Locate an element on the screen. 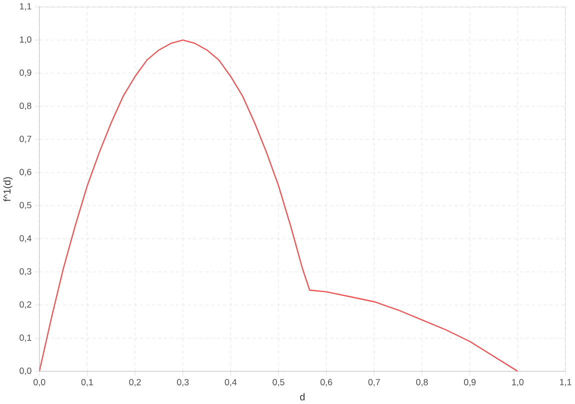  x-tick-label: 0,0 is located at coordinates (40, 382).